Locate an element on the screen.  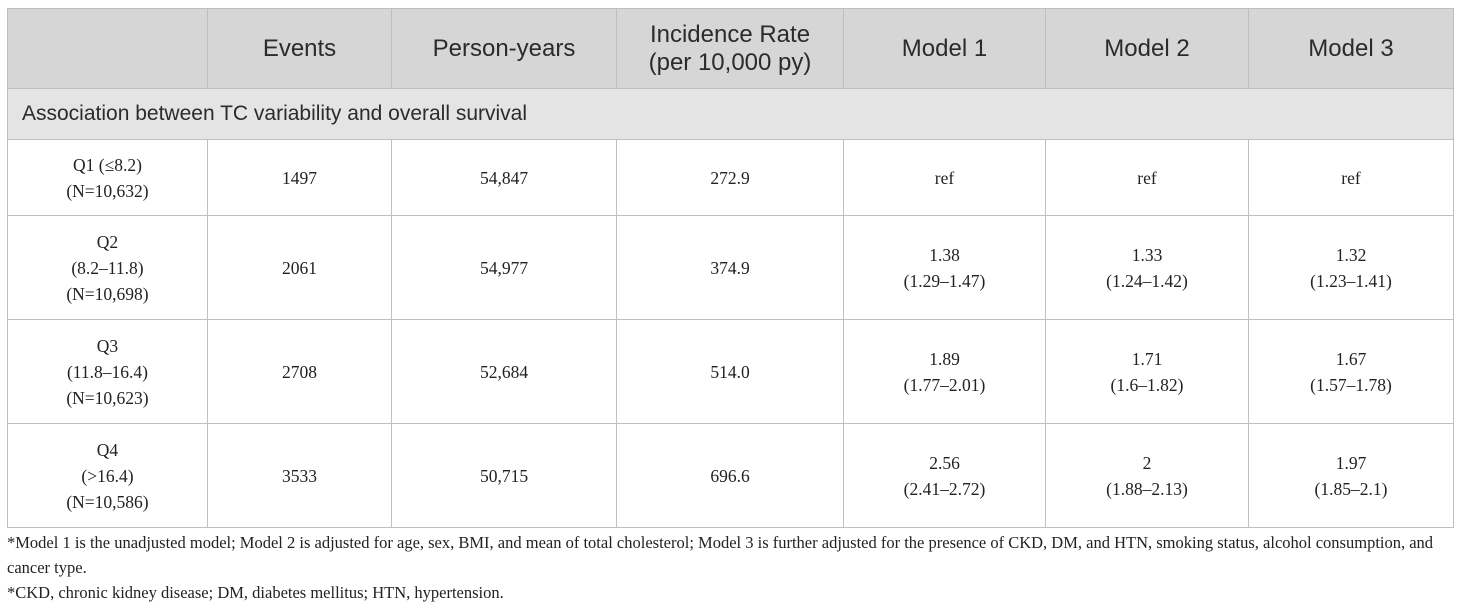
incidence-rate-cell: 272.9 is located at coordinates (730, 177).